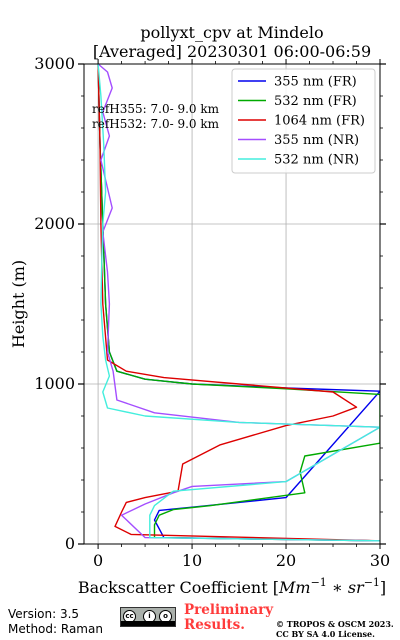 The width and height of the screenshot is (400, 640). I want to click on x-tick-label: 0, so click(98, 560).